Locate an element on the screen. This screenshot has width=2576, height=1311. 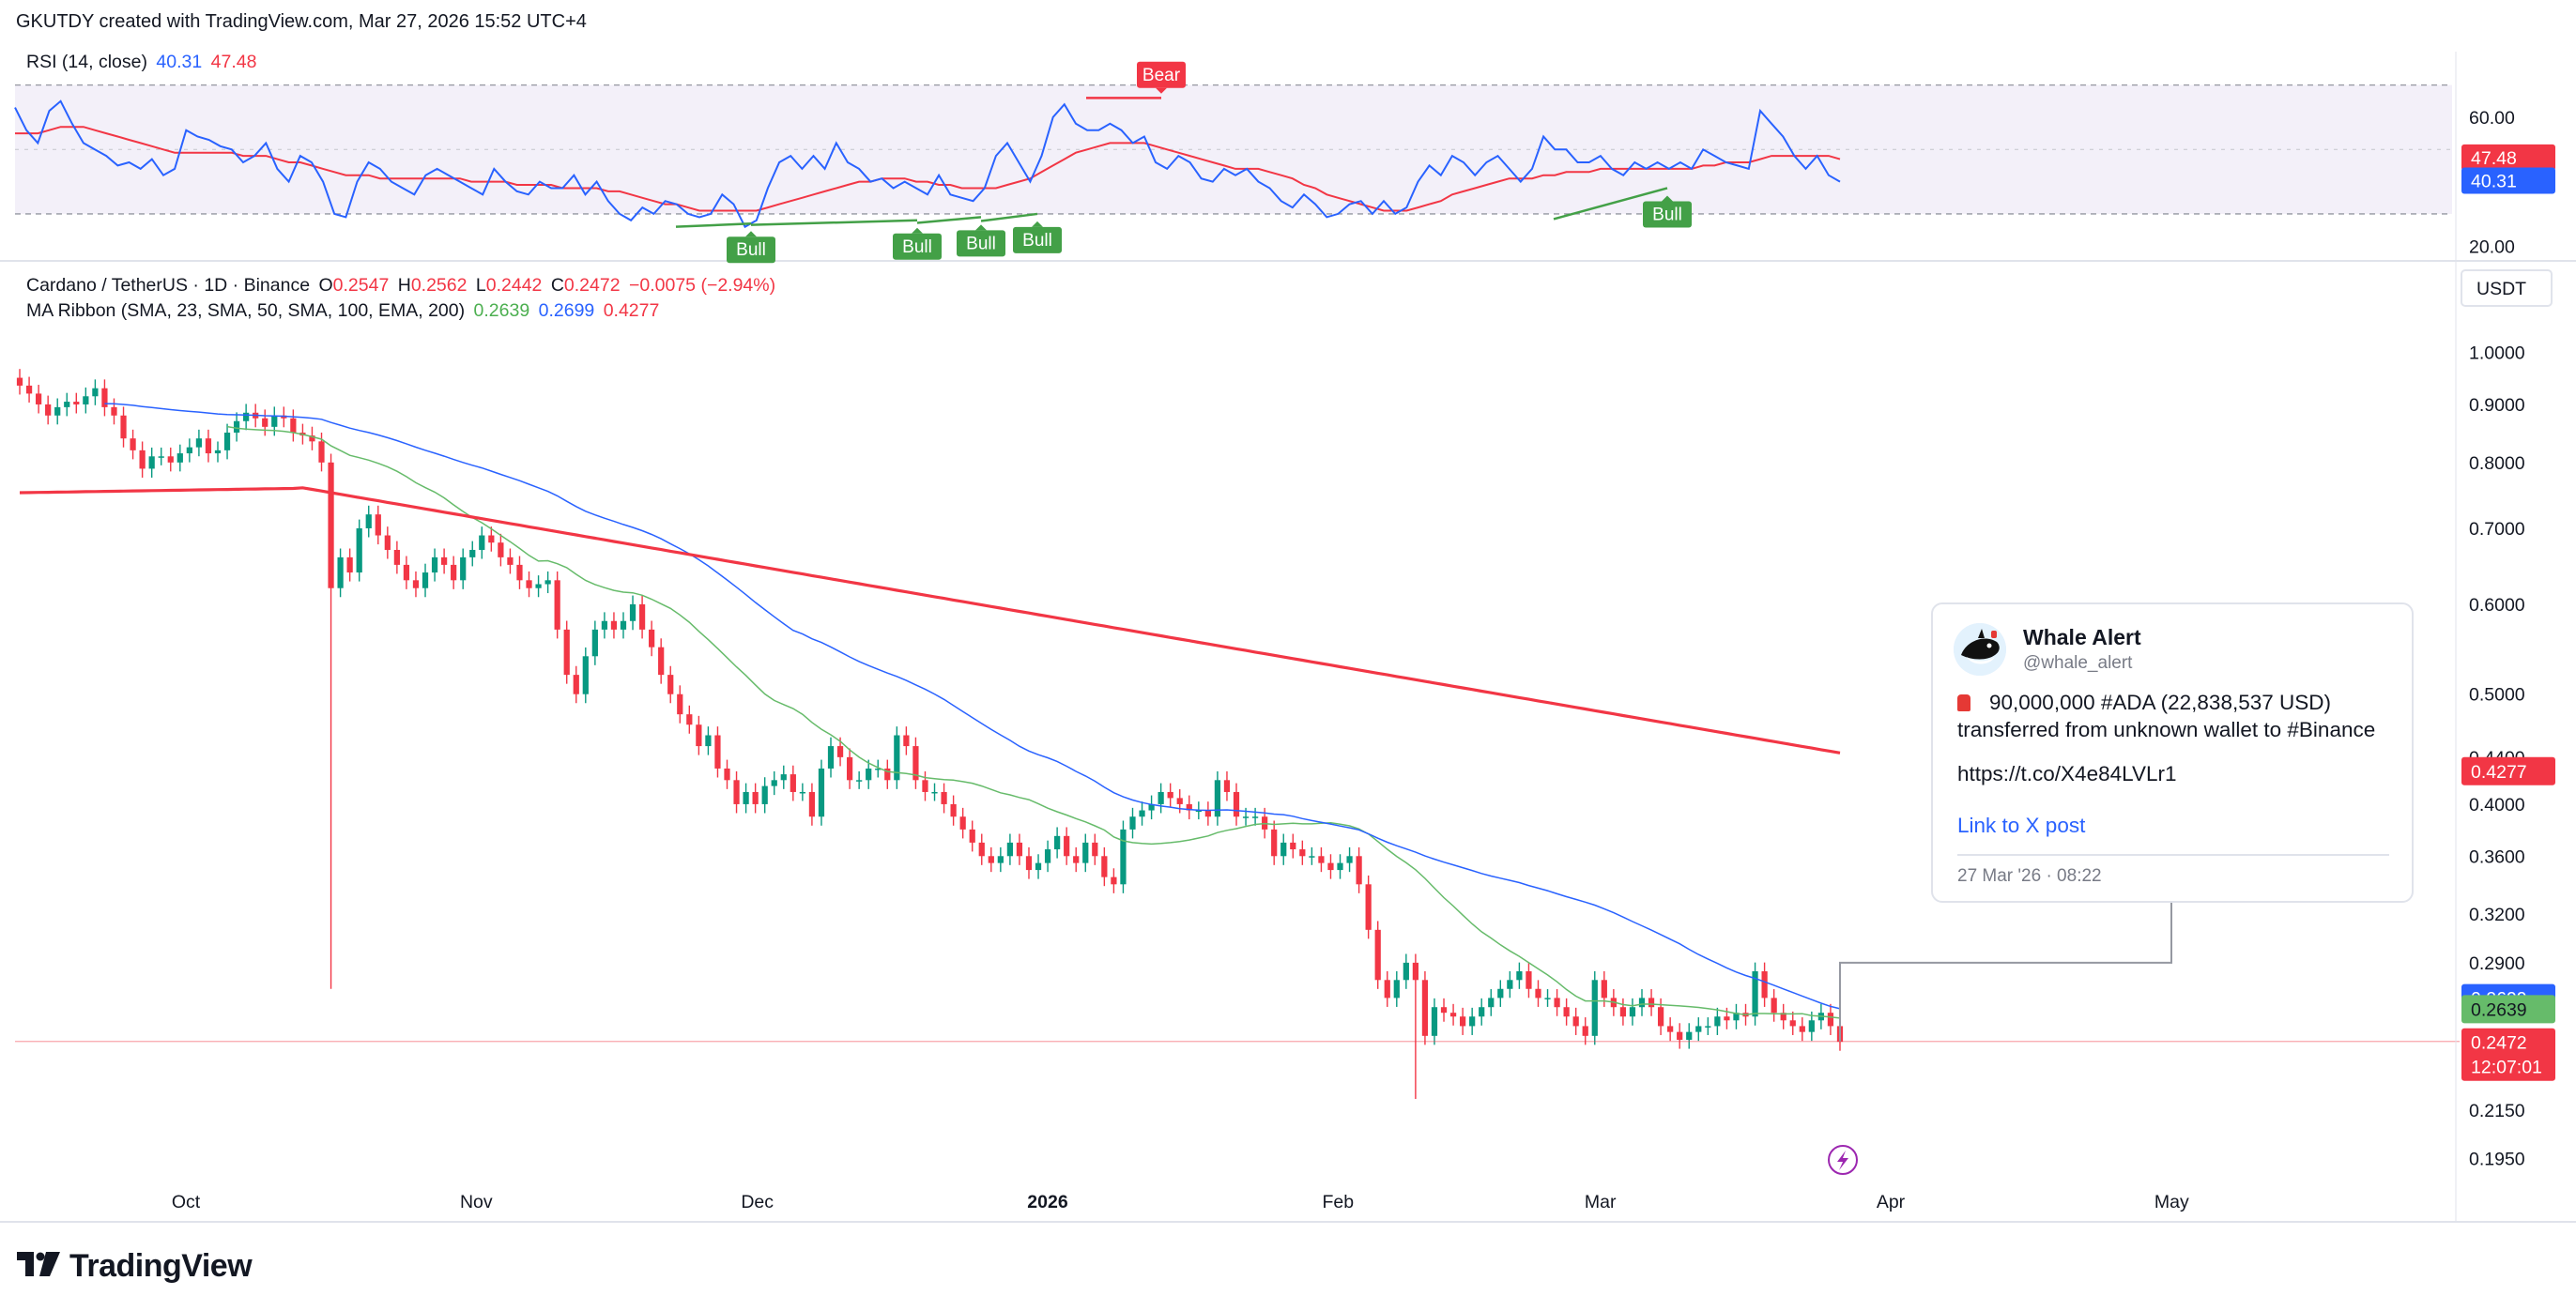
signal-label-text: Bear is located at coordinates (1161, 75).